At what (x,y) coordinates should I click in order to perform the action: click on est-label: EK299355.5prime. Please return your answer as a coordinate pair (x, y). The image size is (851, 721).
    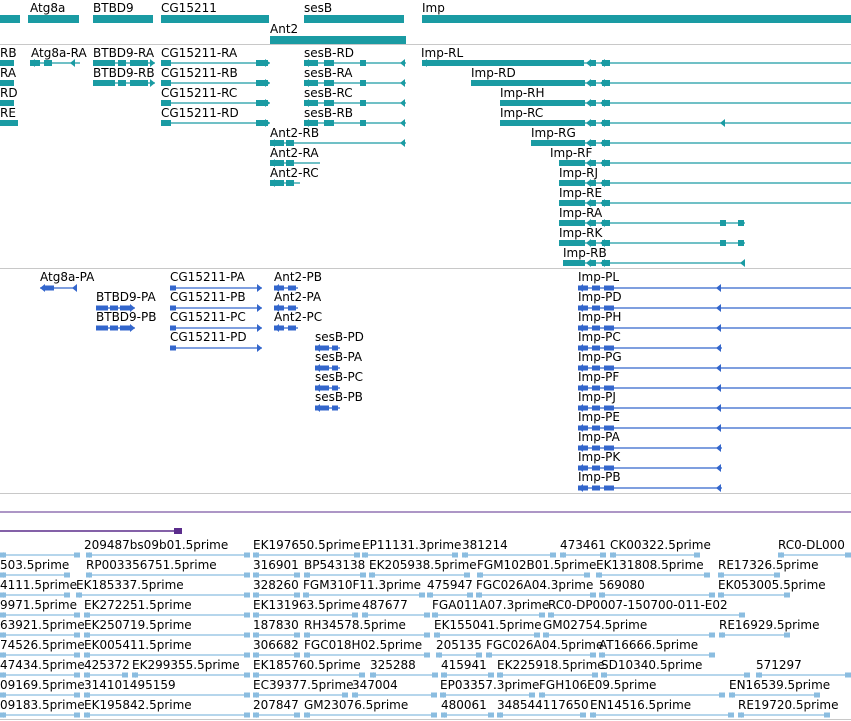
    Looking at the image, I should click on (186, 665).